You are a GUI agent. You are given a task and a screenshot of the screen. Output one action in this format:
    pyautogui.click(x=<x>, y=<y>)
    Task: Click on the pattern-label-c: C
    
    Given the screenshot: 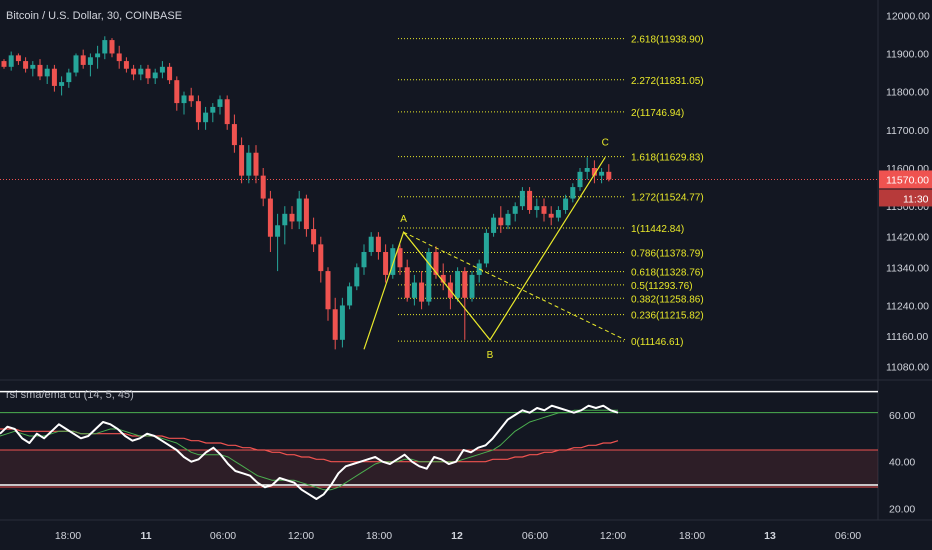 What is the action you would take?
    pyautogui.click(x=605, y=142)
    